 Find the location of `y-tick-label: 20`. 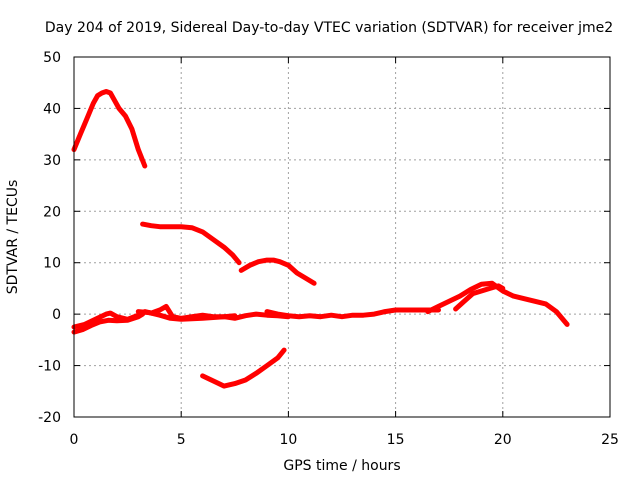

y-tick-label: 20 is located at coordinates (52, 212).